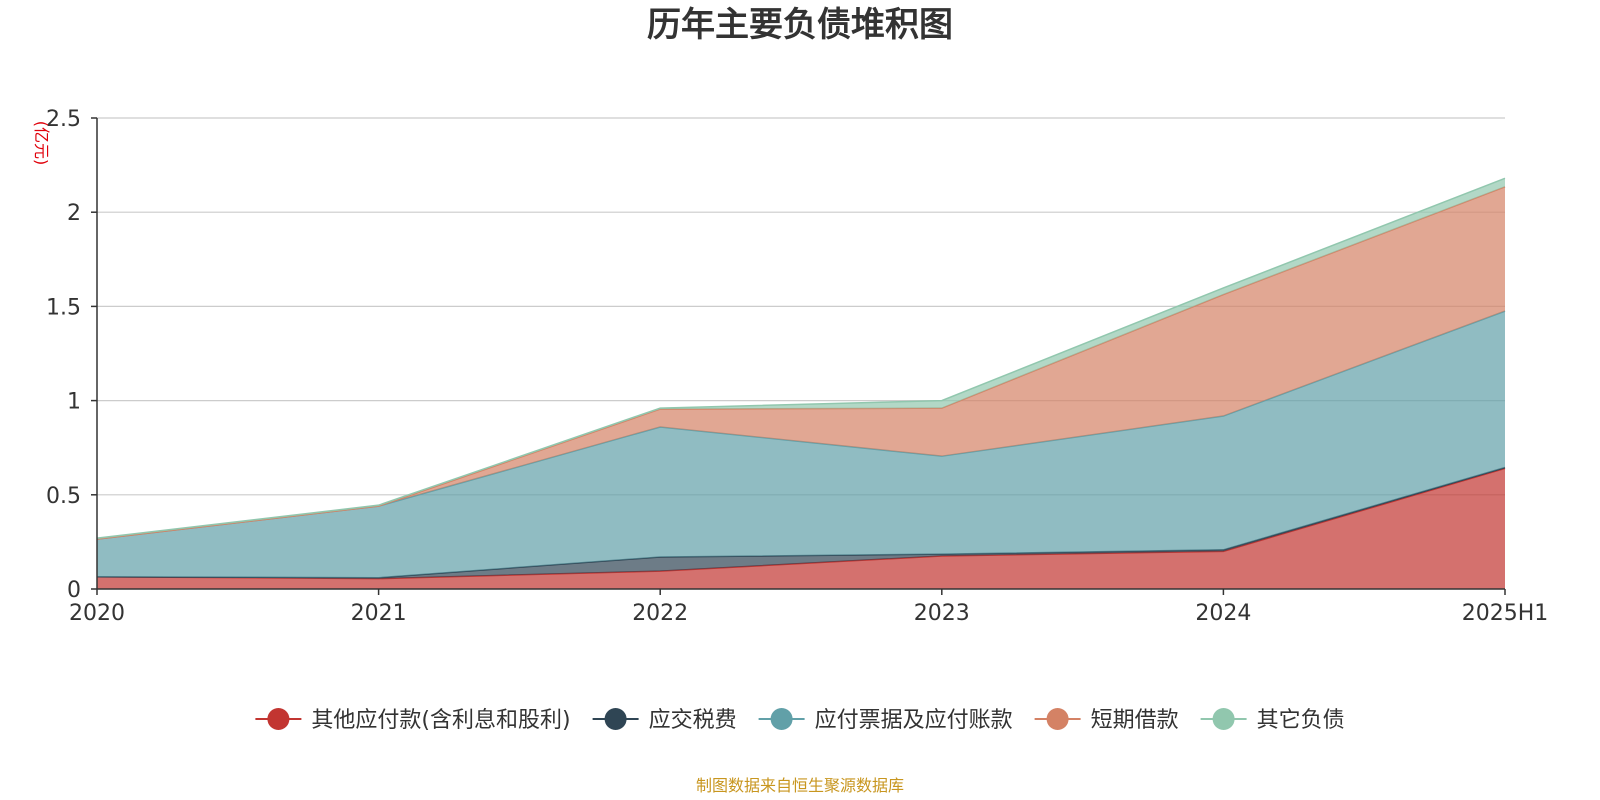 The width and height of the screenshot is (1600, 800). Describe the element at coordinates (41, 143) in the screenshot. I see `y-axis-unit: (亿元)` at that location.